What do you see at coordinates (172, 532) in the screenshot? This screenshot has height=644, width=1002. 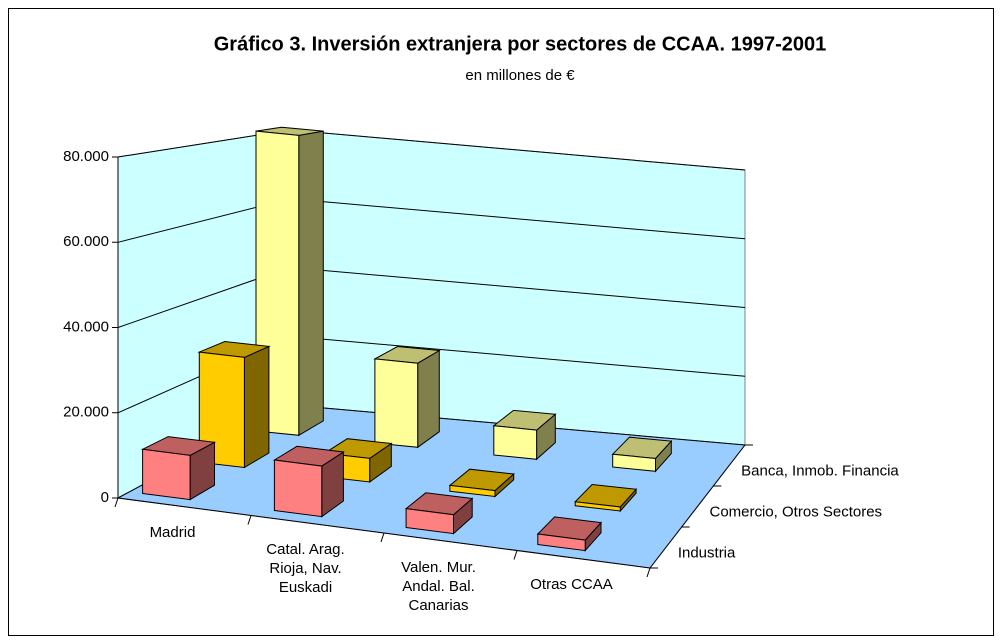 I see `x-tick-label: Madrid` at bounding box center [172, 532].